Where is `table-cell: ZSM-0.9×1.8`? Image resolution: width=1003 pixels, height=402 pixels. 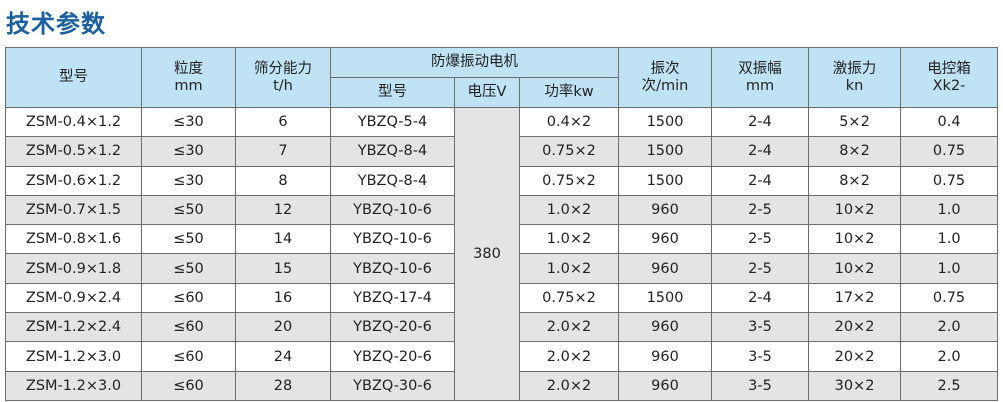 table-cell: ZSM-0.9×1.8 is located at coordinates (73, 268).